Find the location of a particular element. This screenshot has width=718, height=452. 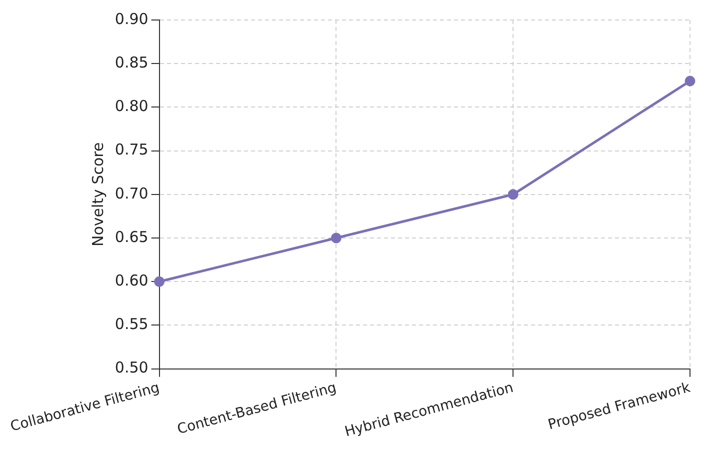

y-tick-label: 0.75 is located at coordinates (131, 149).